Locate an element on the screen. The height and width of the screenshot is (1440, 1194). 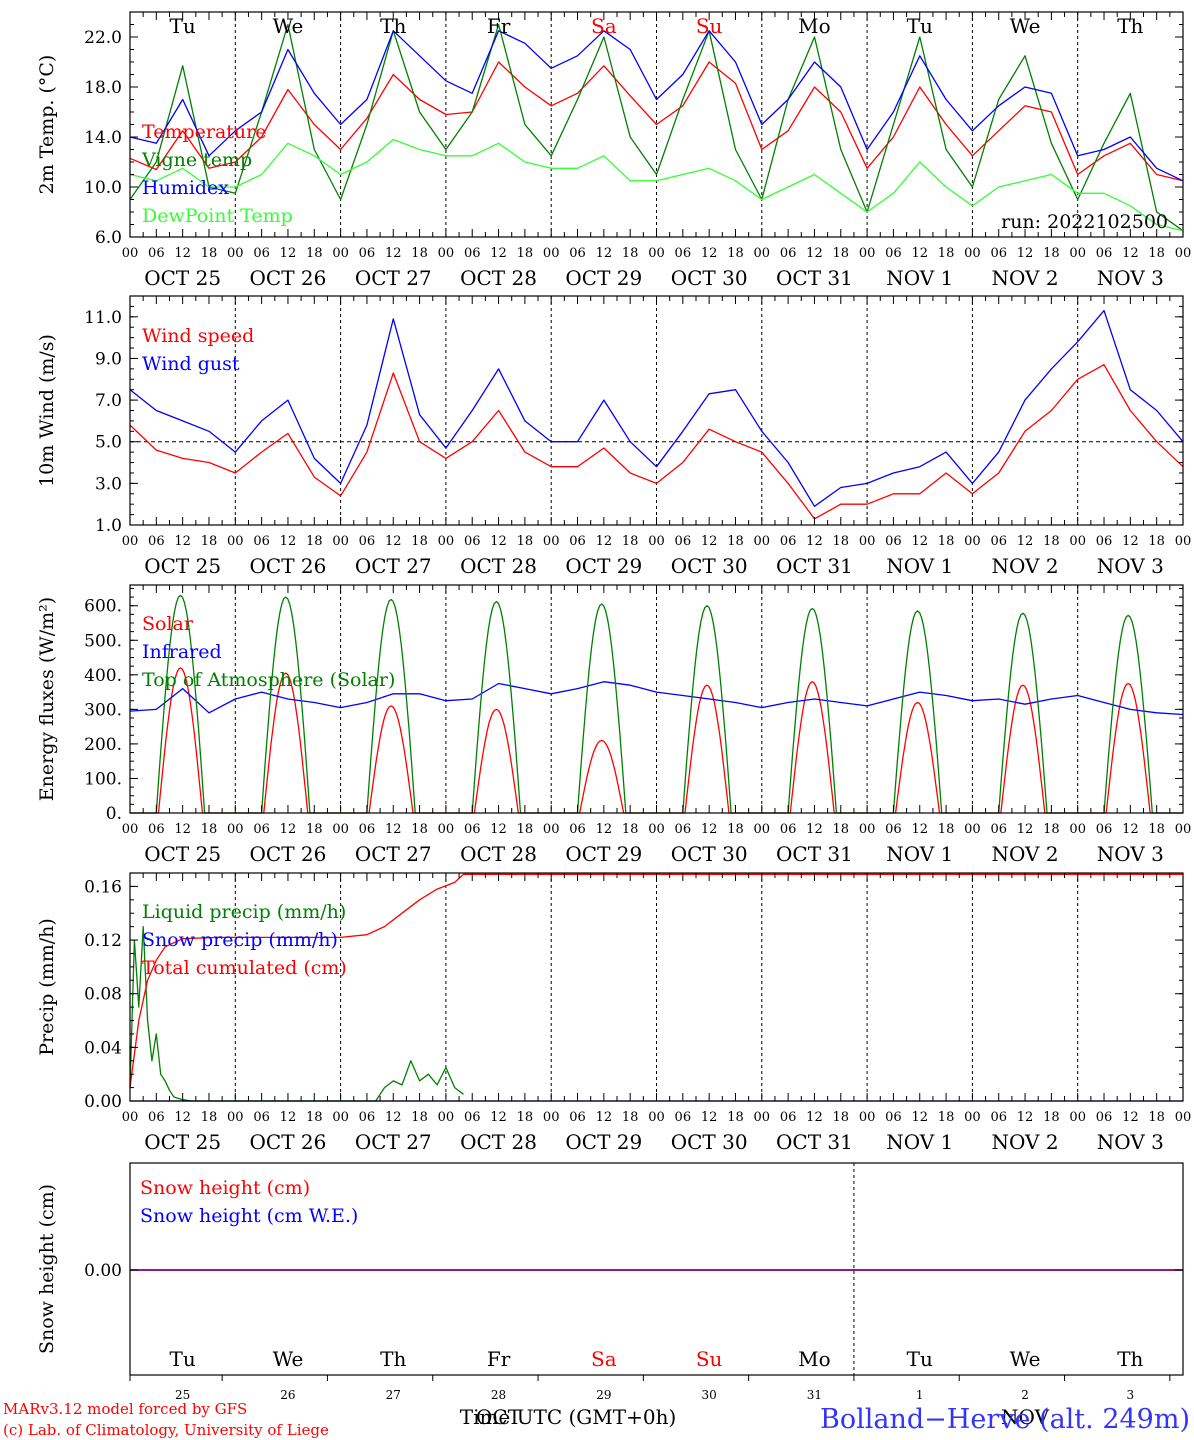
y-tick-label: 18.0 is located at coordinates (103, 88).